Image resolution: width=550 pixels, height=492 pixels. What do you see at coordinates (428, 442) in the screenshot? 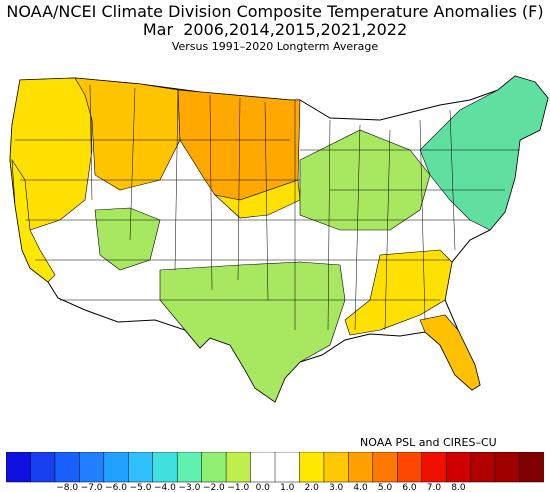
I see `credit-label: NOAA PSL and CIRES–CU` at bounding box center [428, 442].